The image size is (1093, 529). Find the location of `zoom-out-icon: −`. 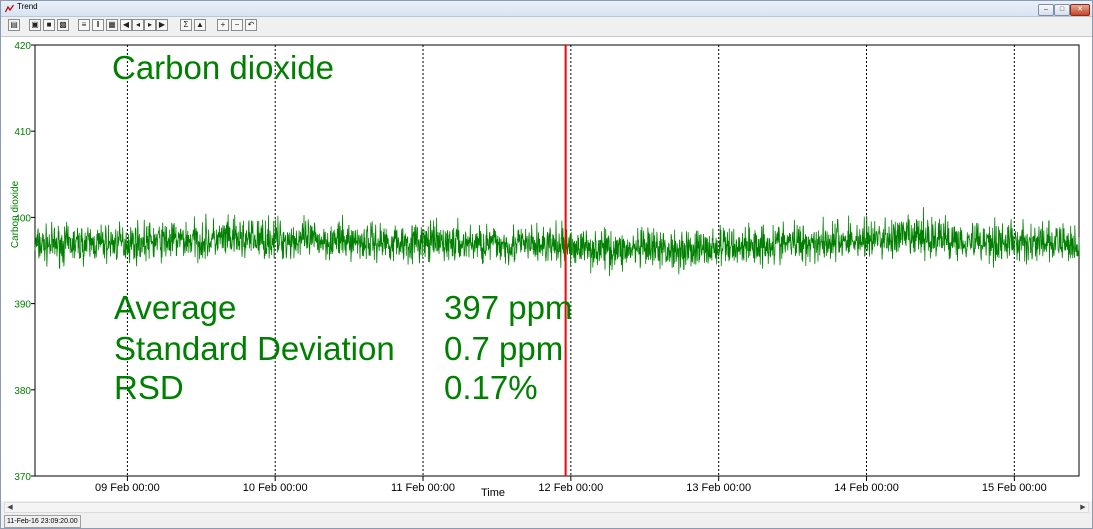

zoom-out-icon: − is located at coordinates (237, 25).